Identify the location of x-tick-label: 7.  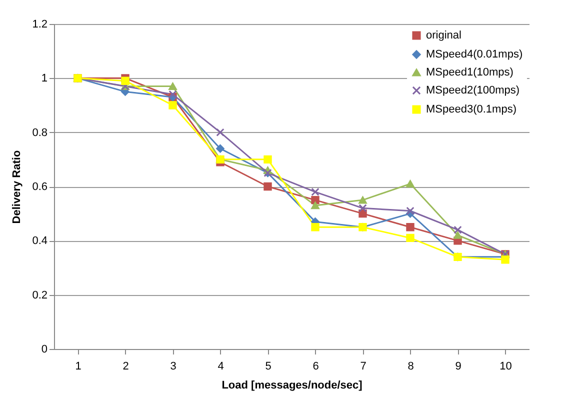
(363, 366).